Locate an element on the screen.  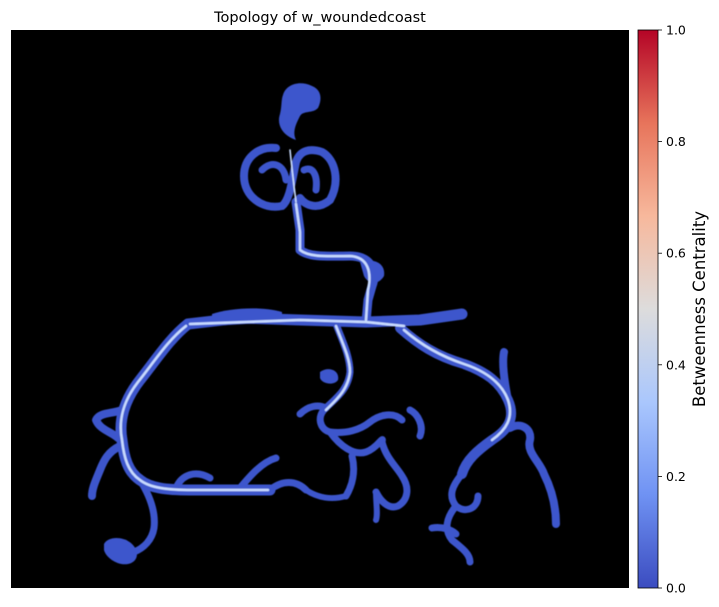
highlight-top is located at coordinates (297, 323).